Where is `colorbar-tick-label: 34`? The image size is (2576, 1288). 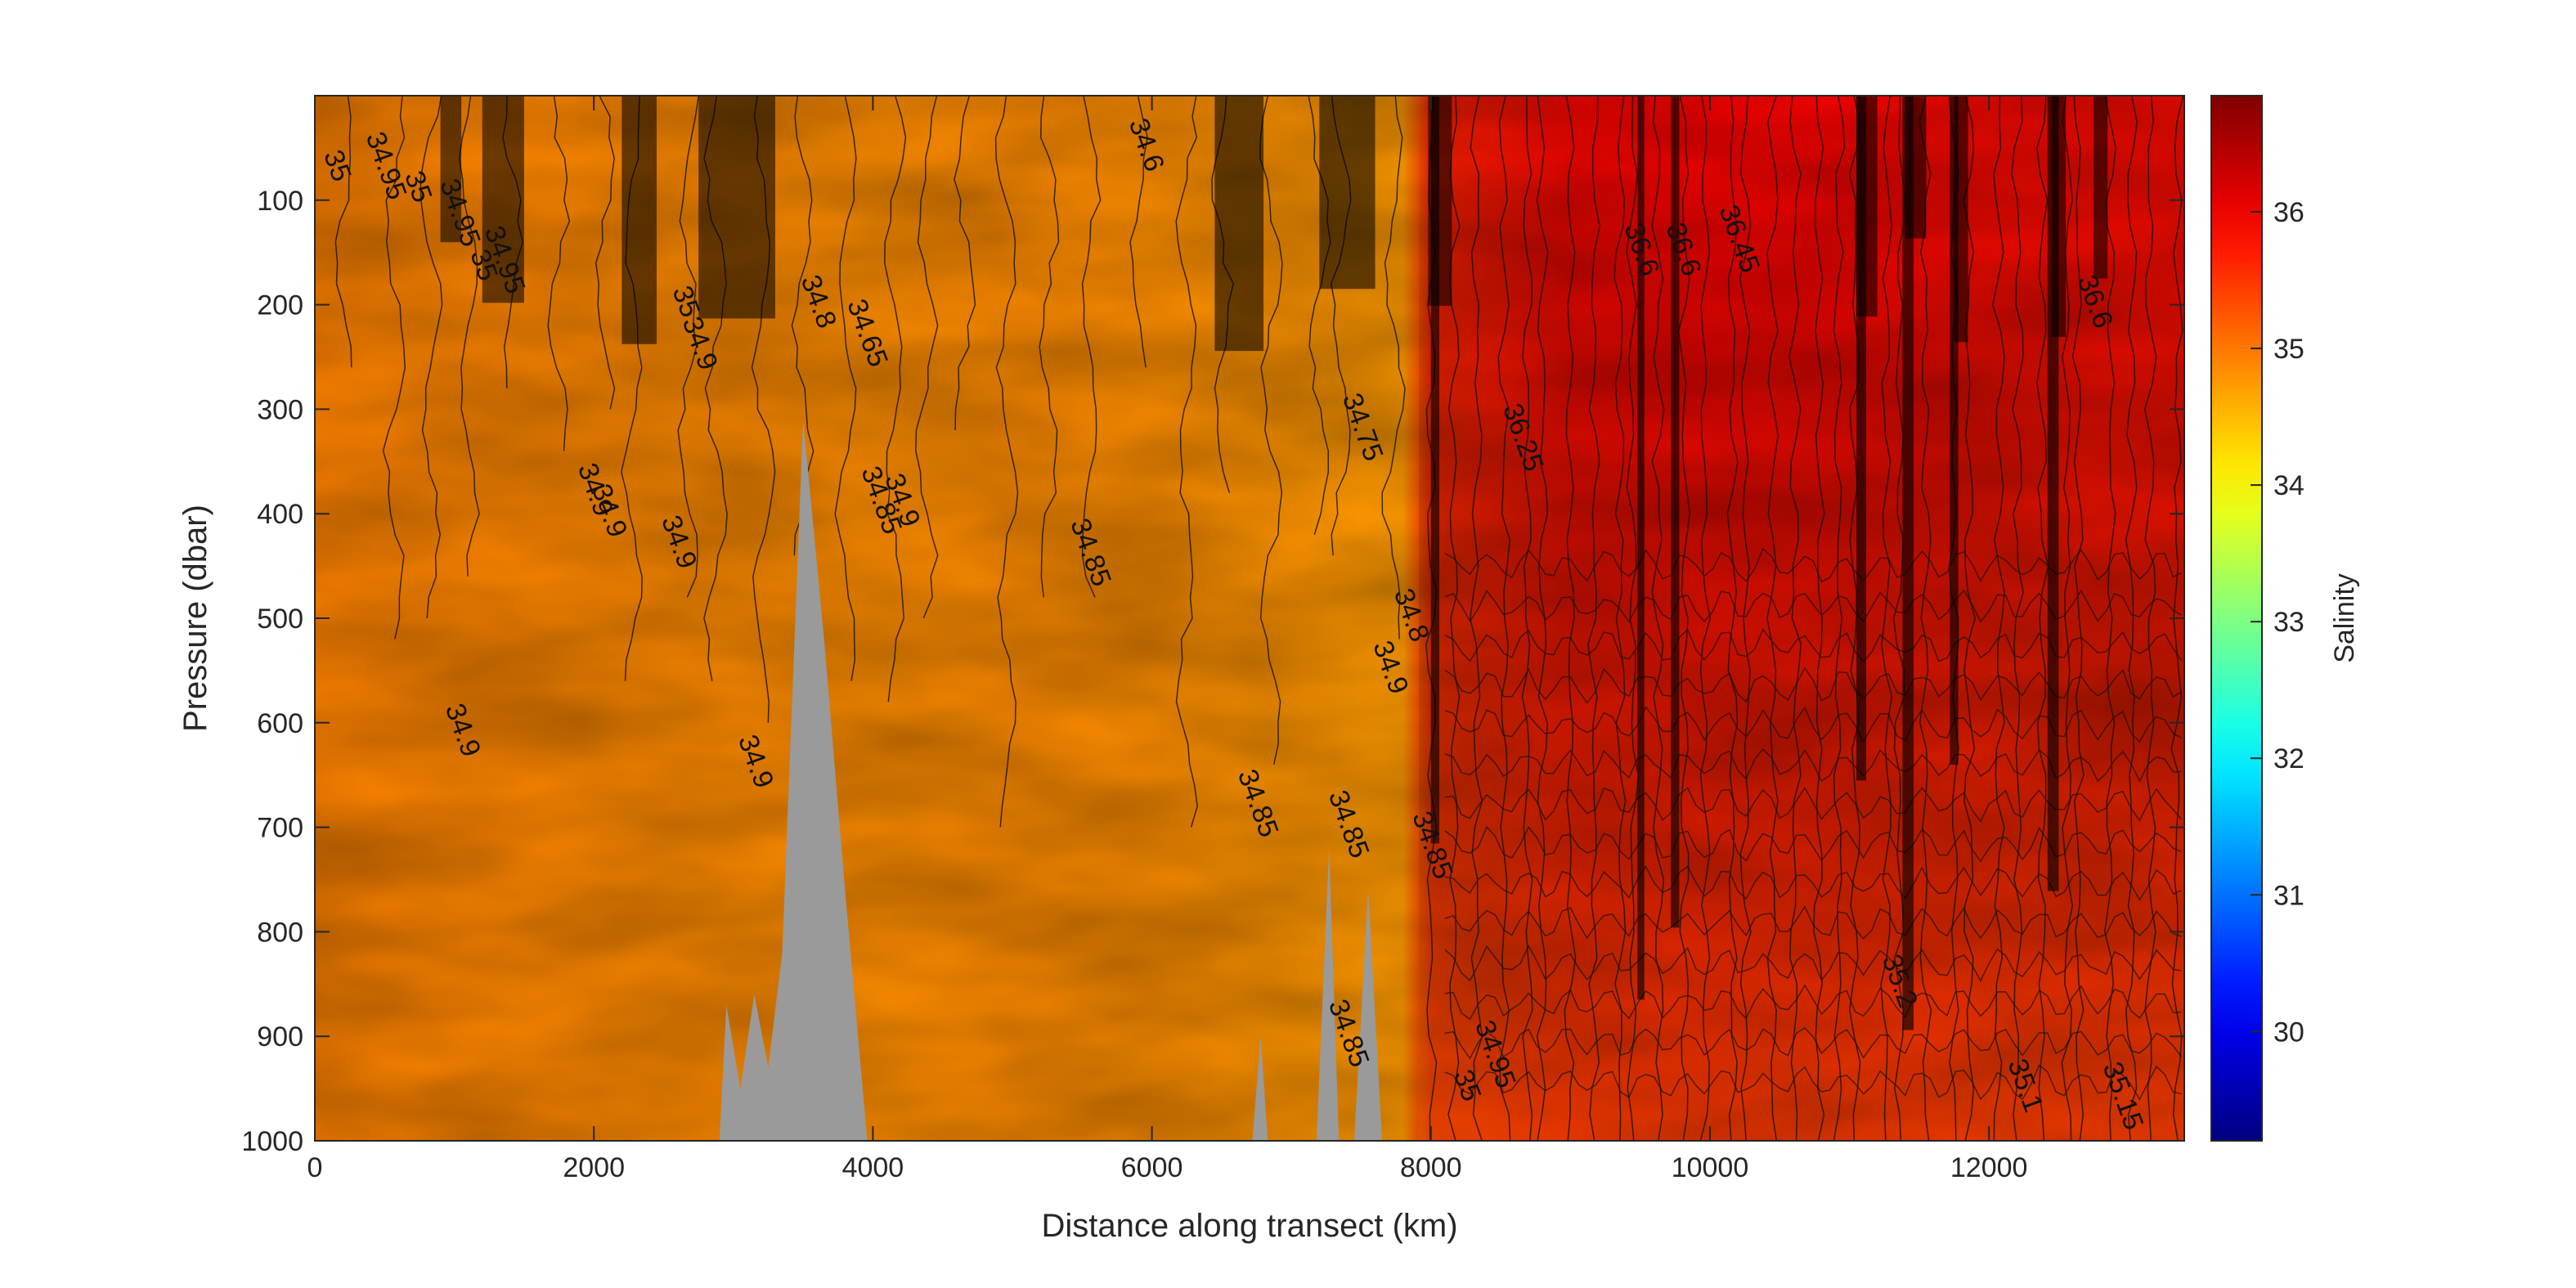
colorbar-tick-label: 34 is located at coordinates (2288, 485).